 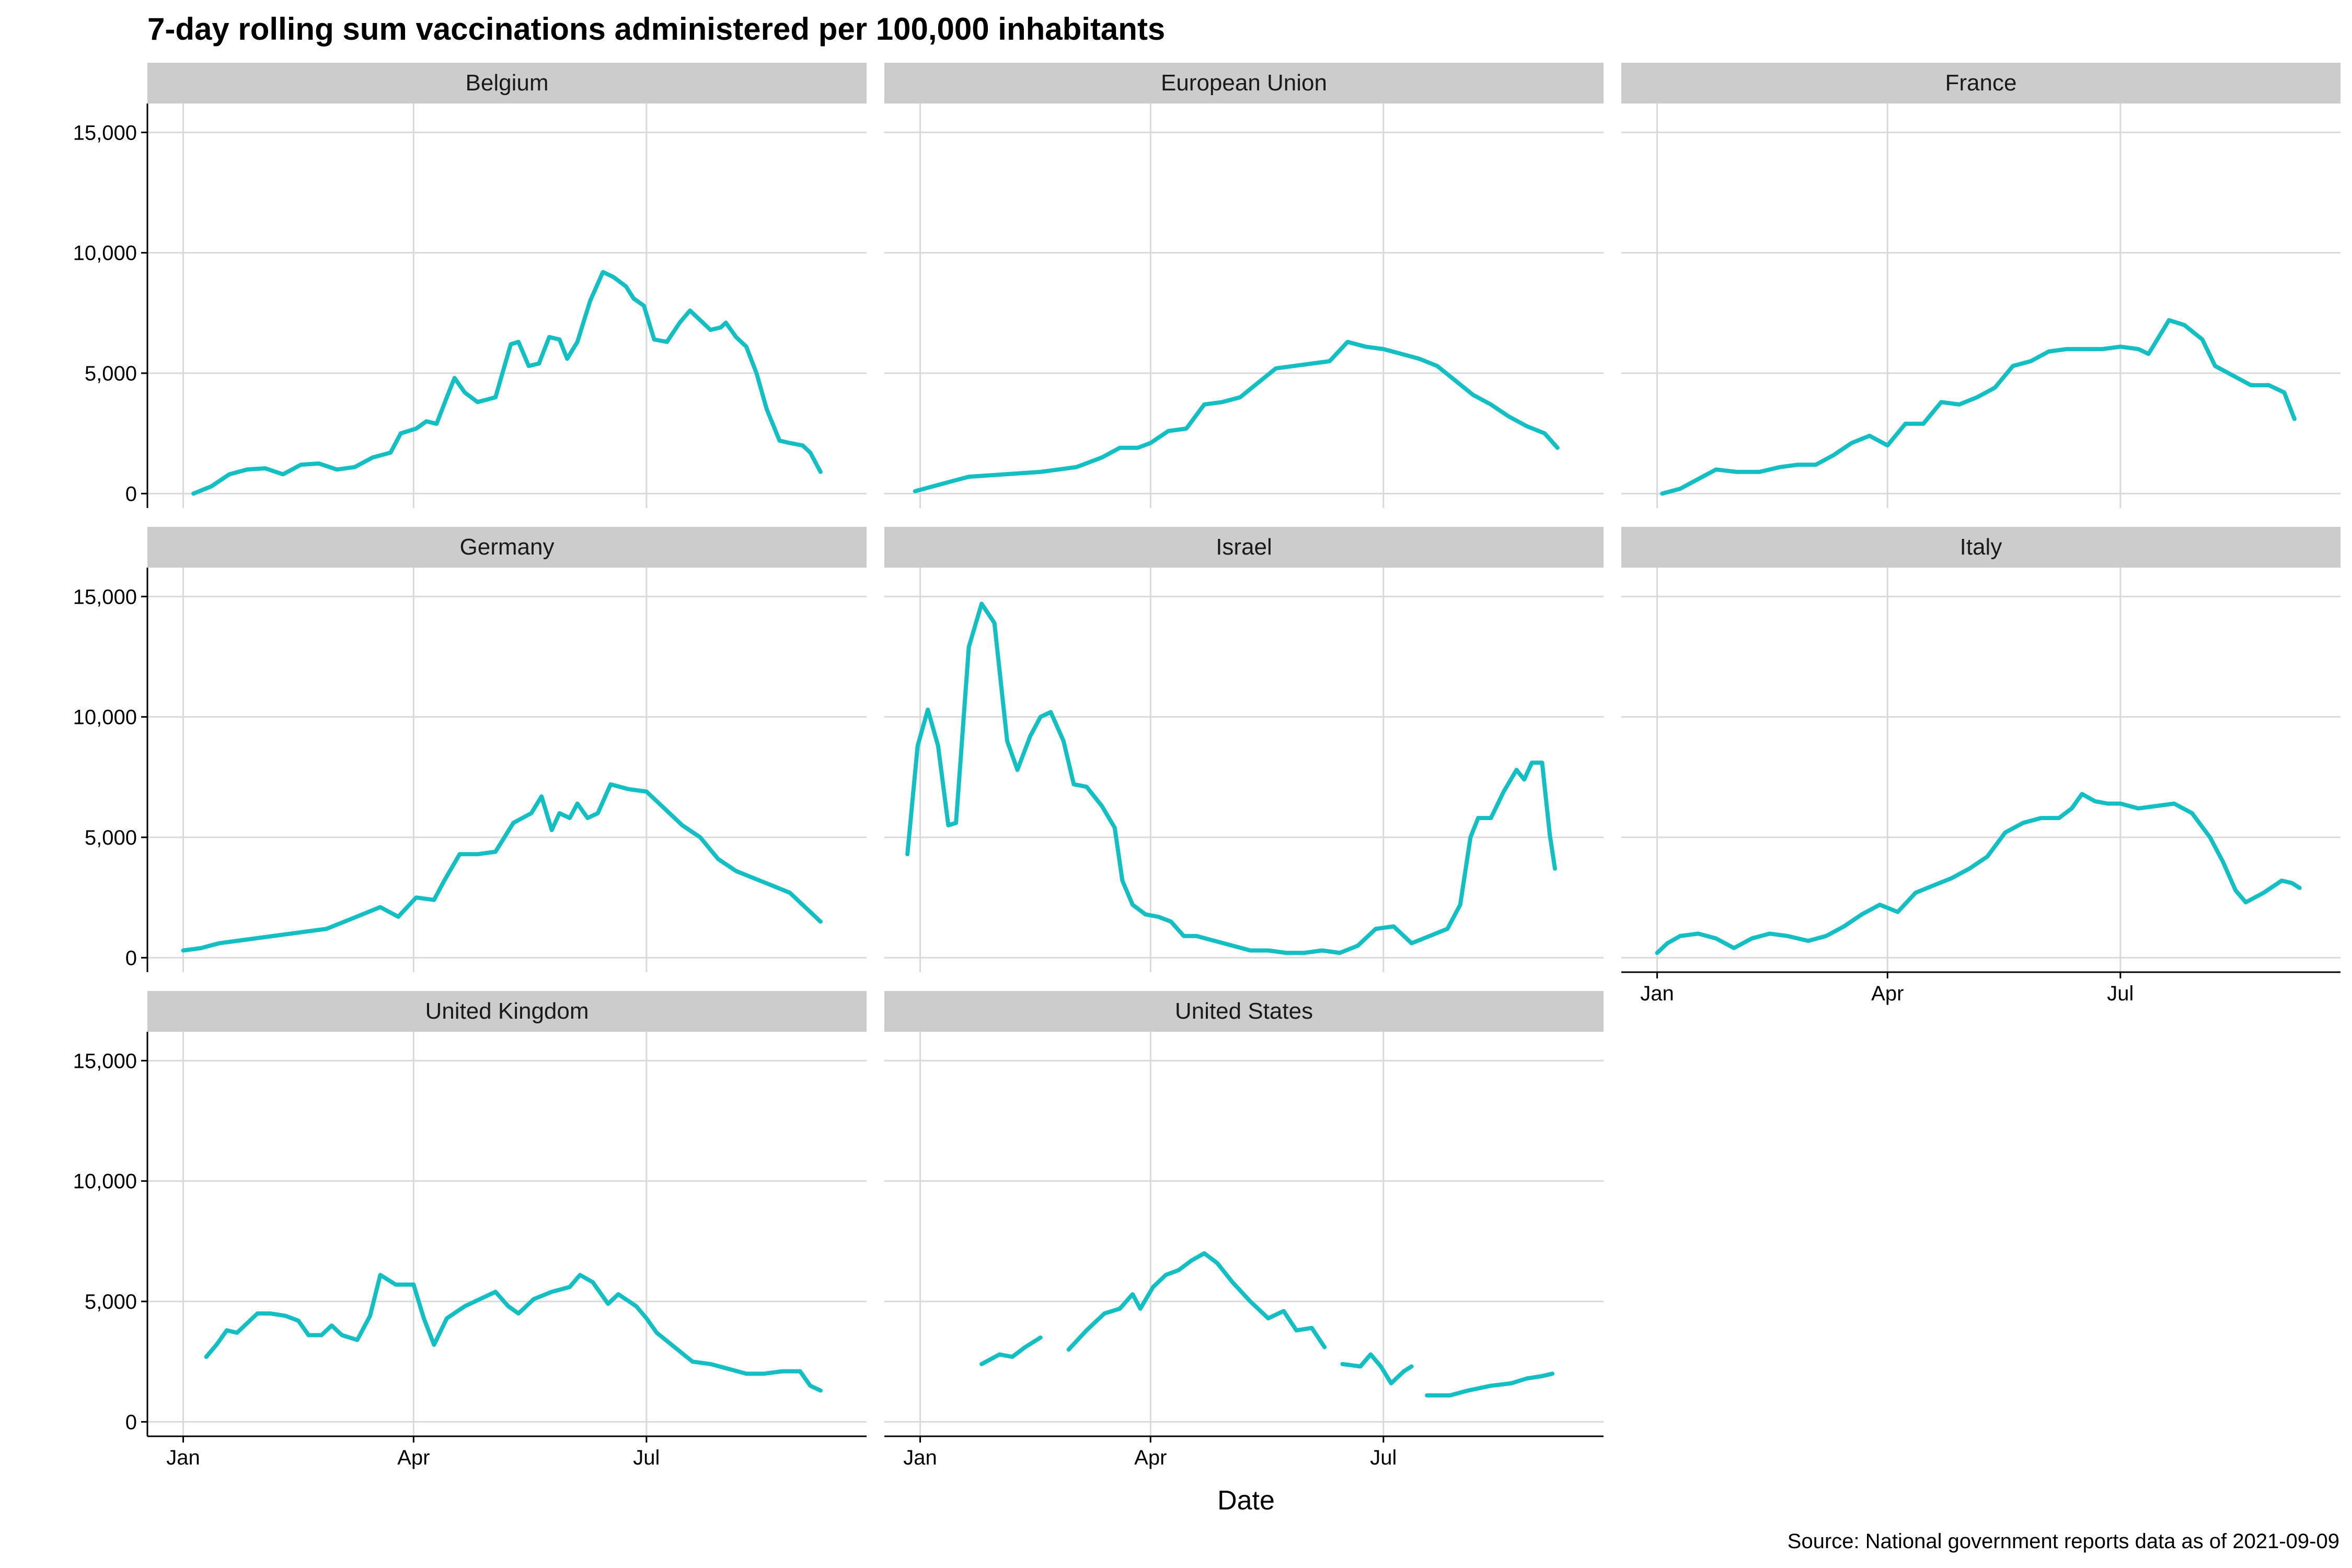 I want to click on panel-france: France, so click(x=1981, y=285).